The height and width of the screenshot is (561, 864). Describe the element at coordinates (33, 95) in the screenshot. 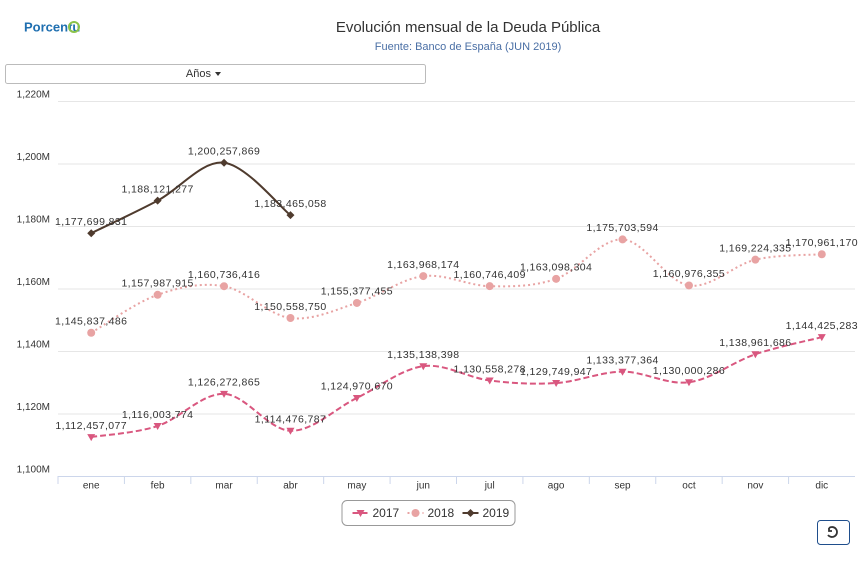

I see `y-tick-label: 1,220M` at that location.